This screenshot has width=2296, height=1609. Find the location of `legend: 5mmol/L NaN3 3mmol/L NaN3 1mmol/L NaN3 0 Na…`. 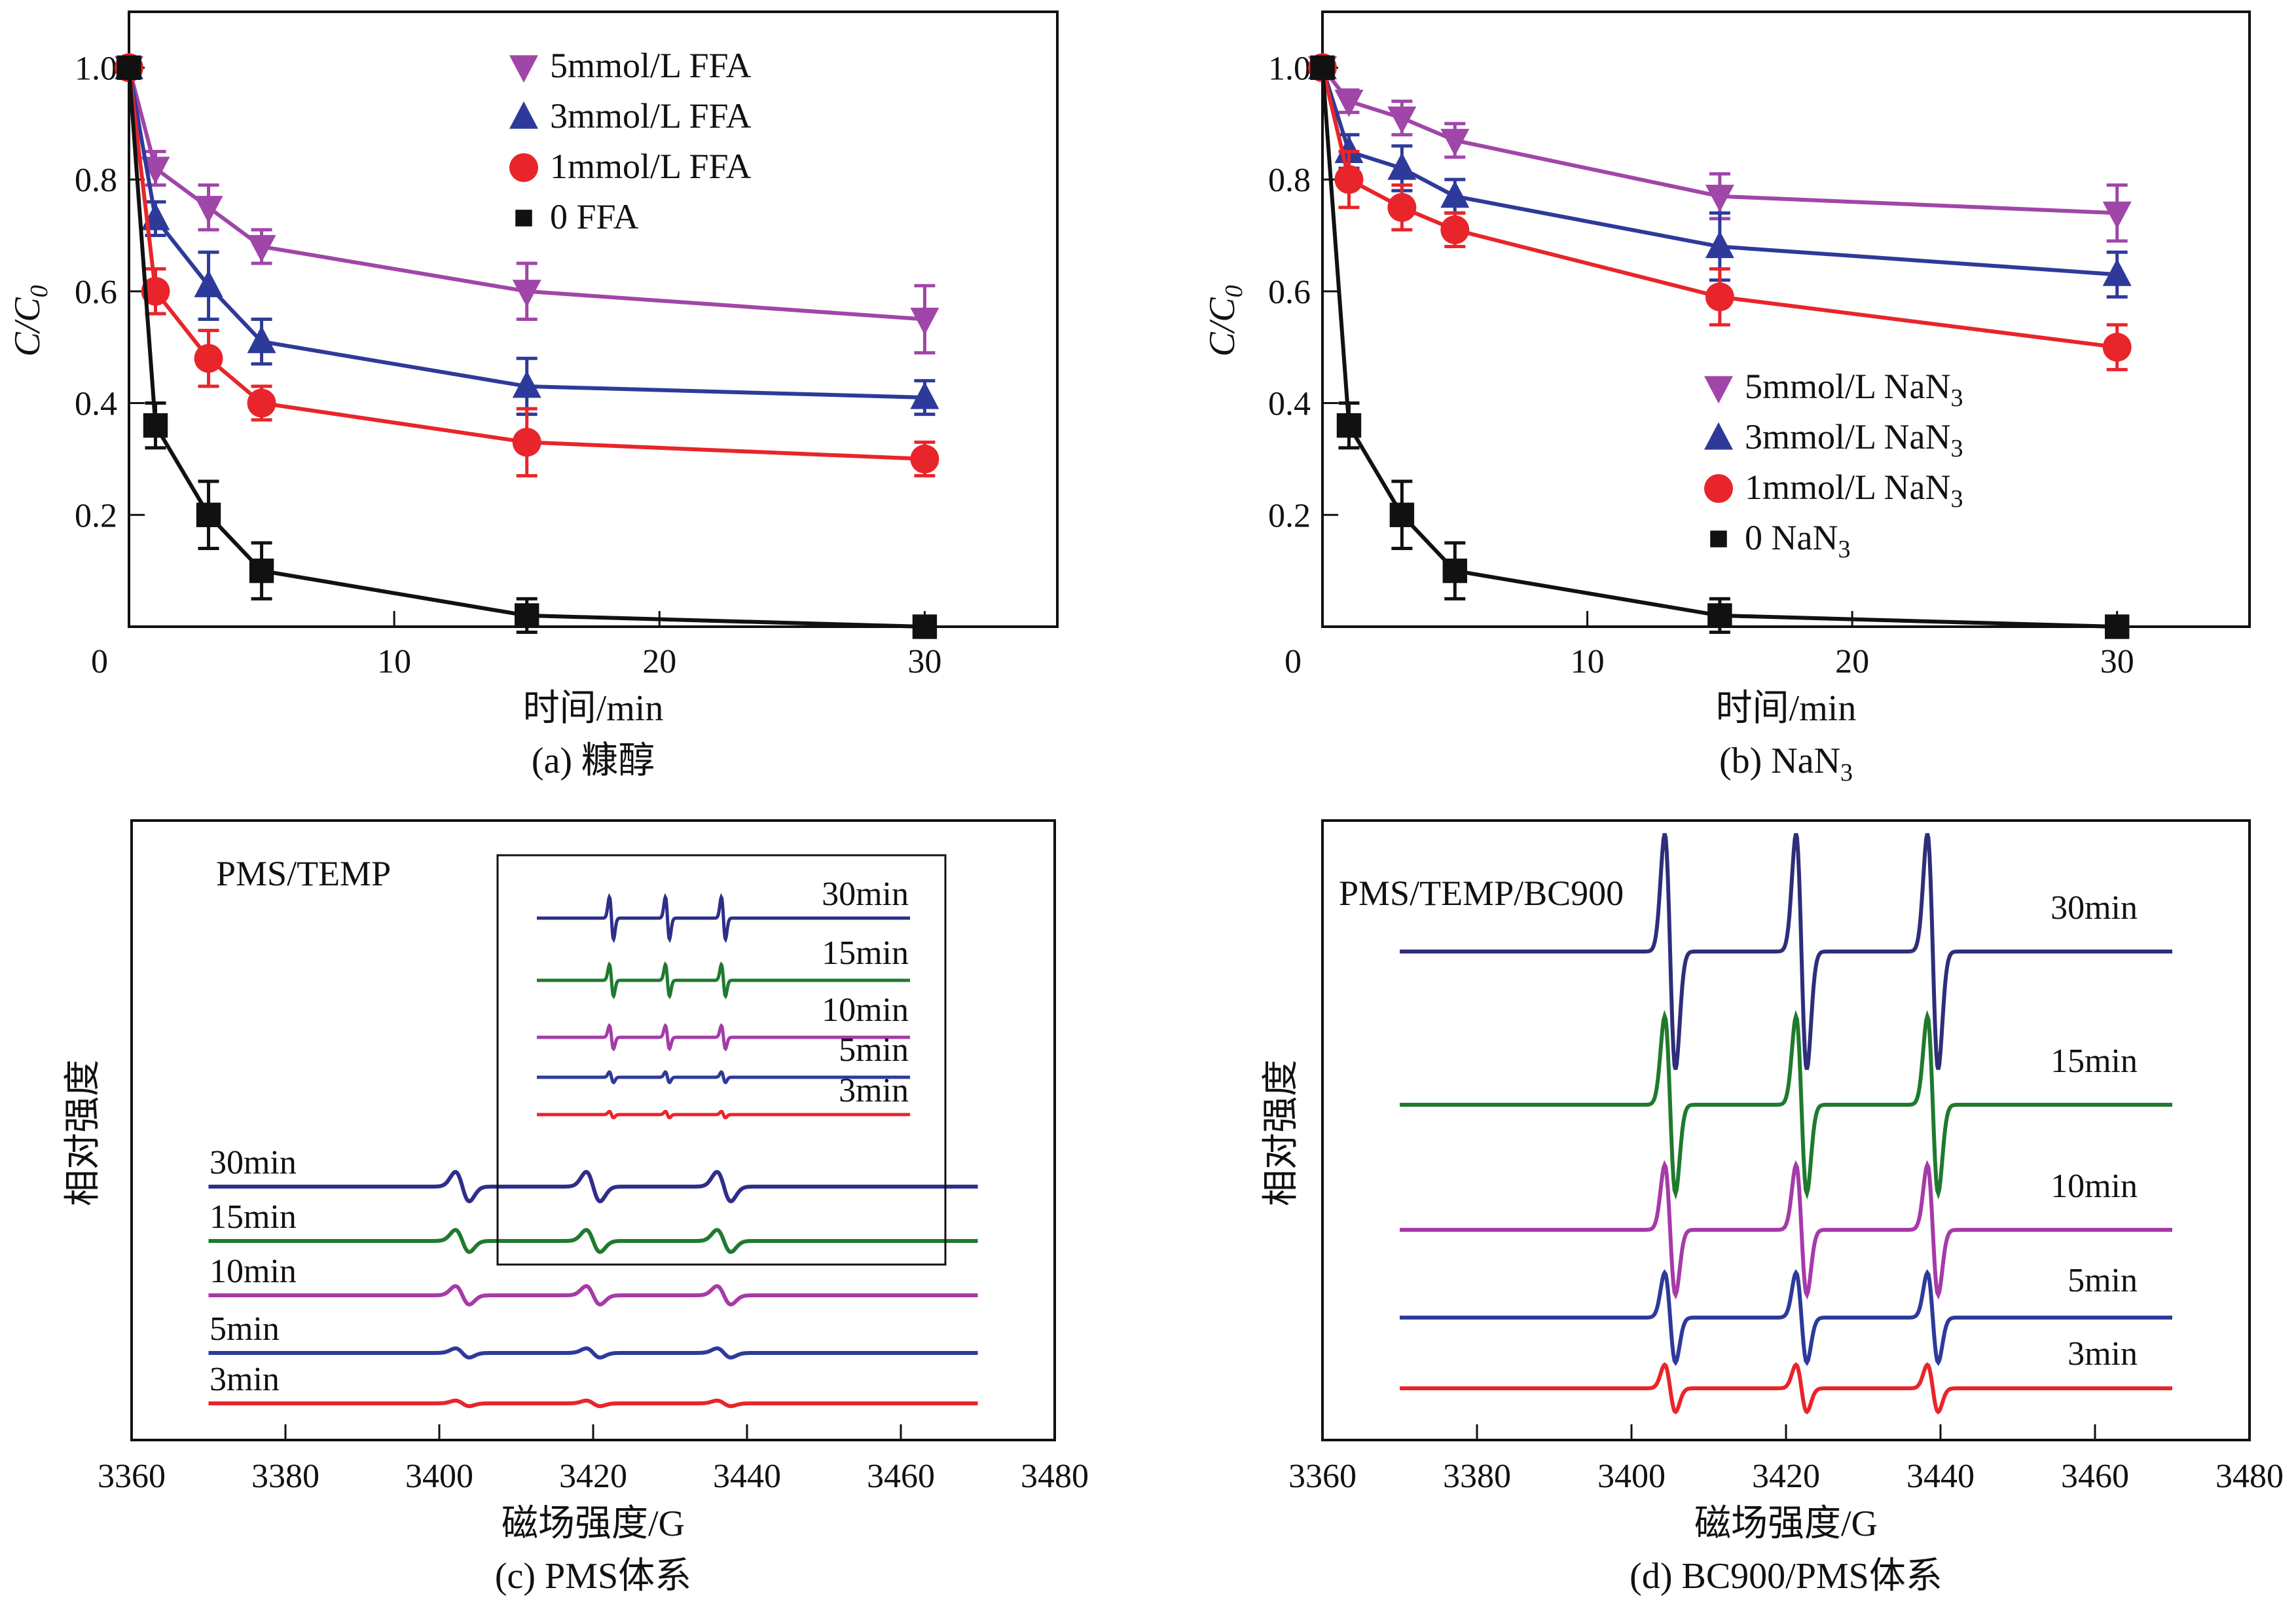

legend: 5mmol/L NaN3 3mmol/L NaN3 1mmol/L NaN3 0 Na… is located at coordinates (1833, 465).